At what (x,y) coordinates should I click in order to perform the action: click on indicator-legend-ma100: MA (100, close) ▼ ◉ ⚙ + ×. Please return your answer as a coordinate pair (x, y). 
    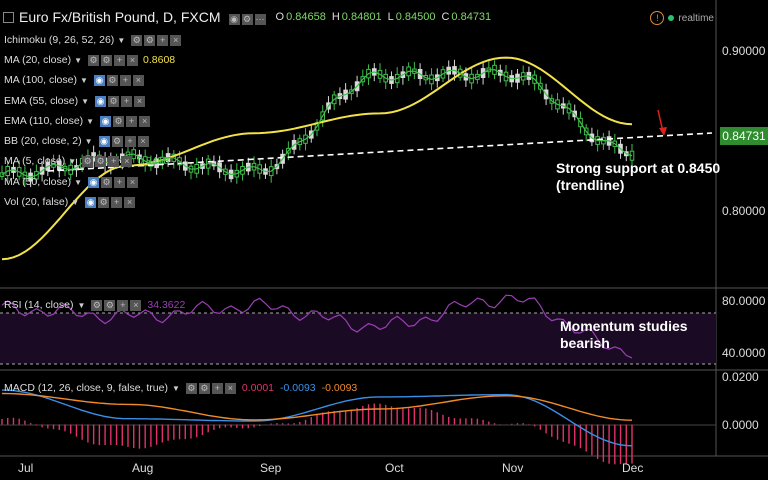
    Looking at the image, I should click on (74, 80).